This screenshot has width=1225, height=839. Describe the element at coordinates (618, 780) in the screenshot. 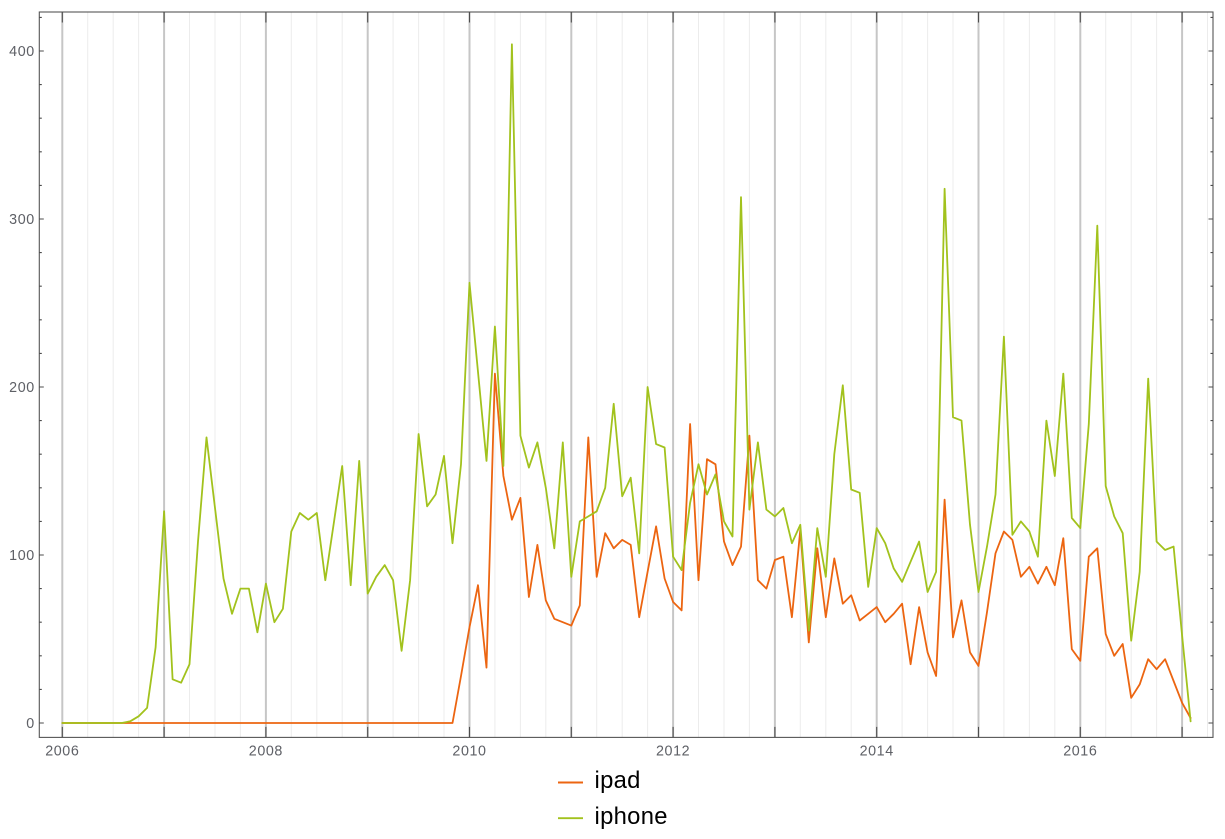

I see `svg-text: ipad` at that location.